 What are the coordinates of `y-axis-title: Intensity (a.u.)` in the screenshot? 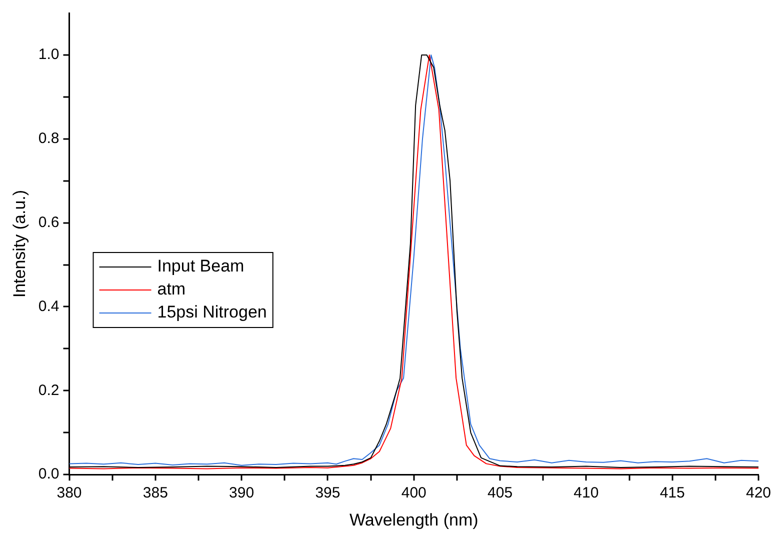 It's located at (19, 244).